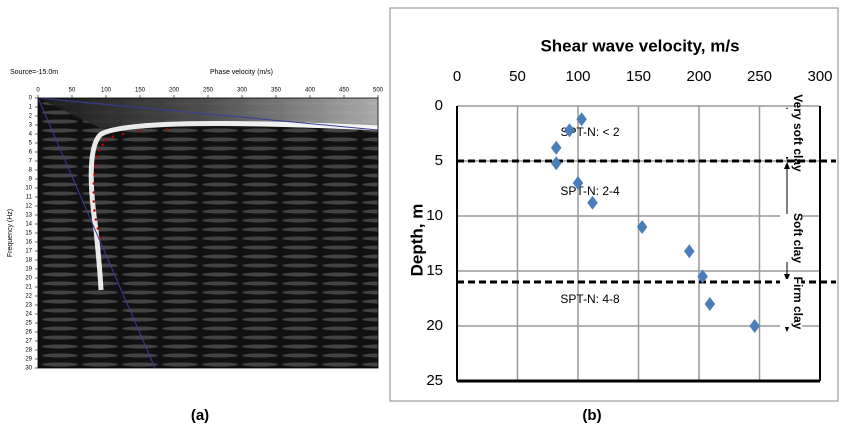 The height and width of the screenshot is (429, 841). What do you see at coordinates (10, 233) in the screenshot?
I see `y-axis-title: Frequency (Hz)` at bounding box center [10, 233].